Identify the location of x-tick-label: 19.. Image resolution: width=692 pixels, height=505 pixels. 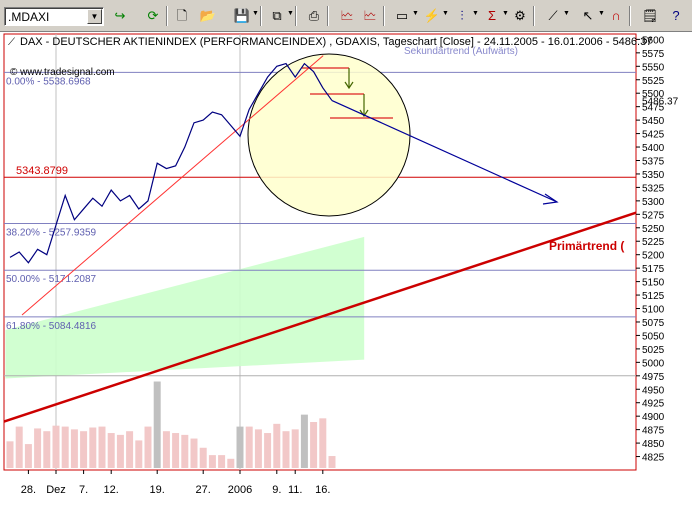
(157, 490).